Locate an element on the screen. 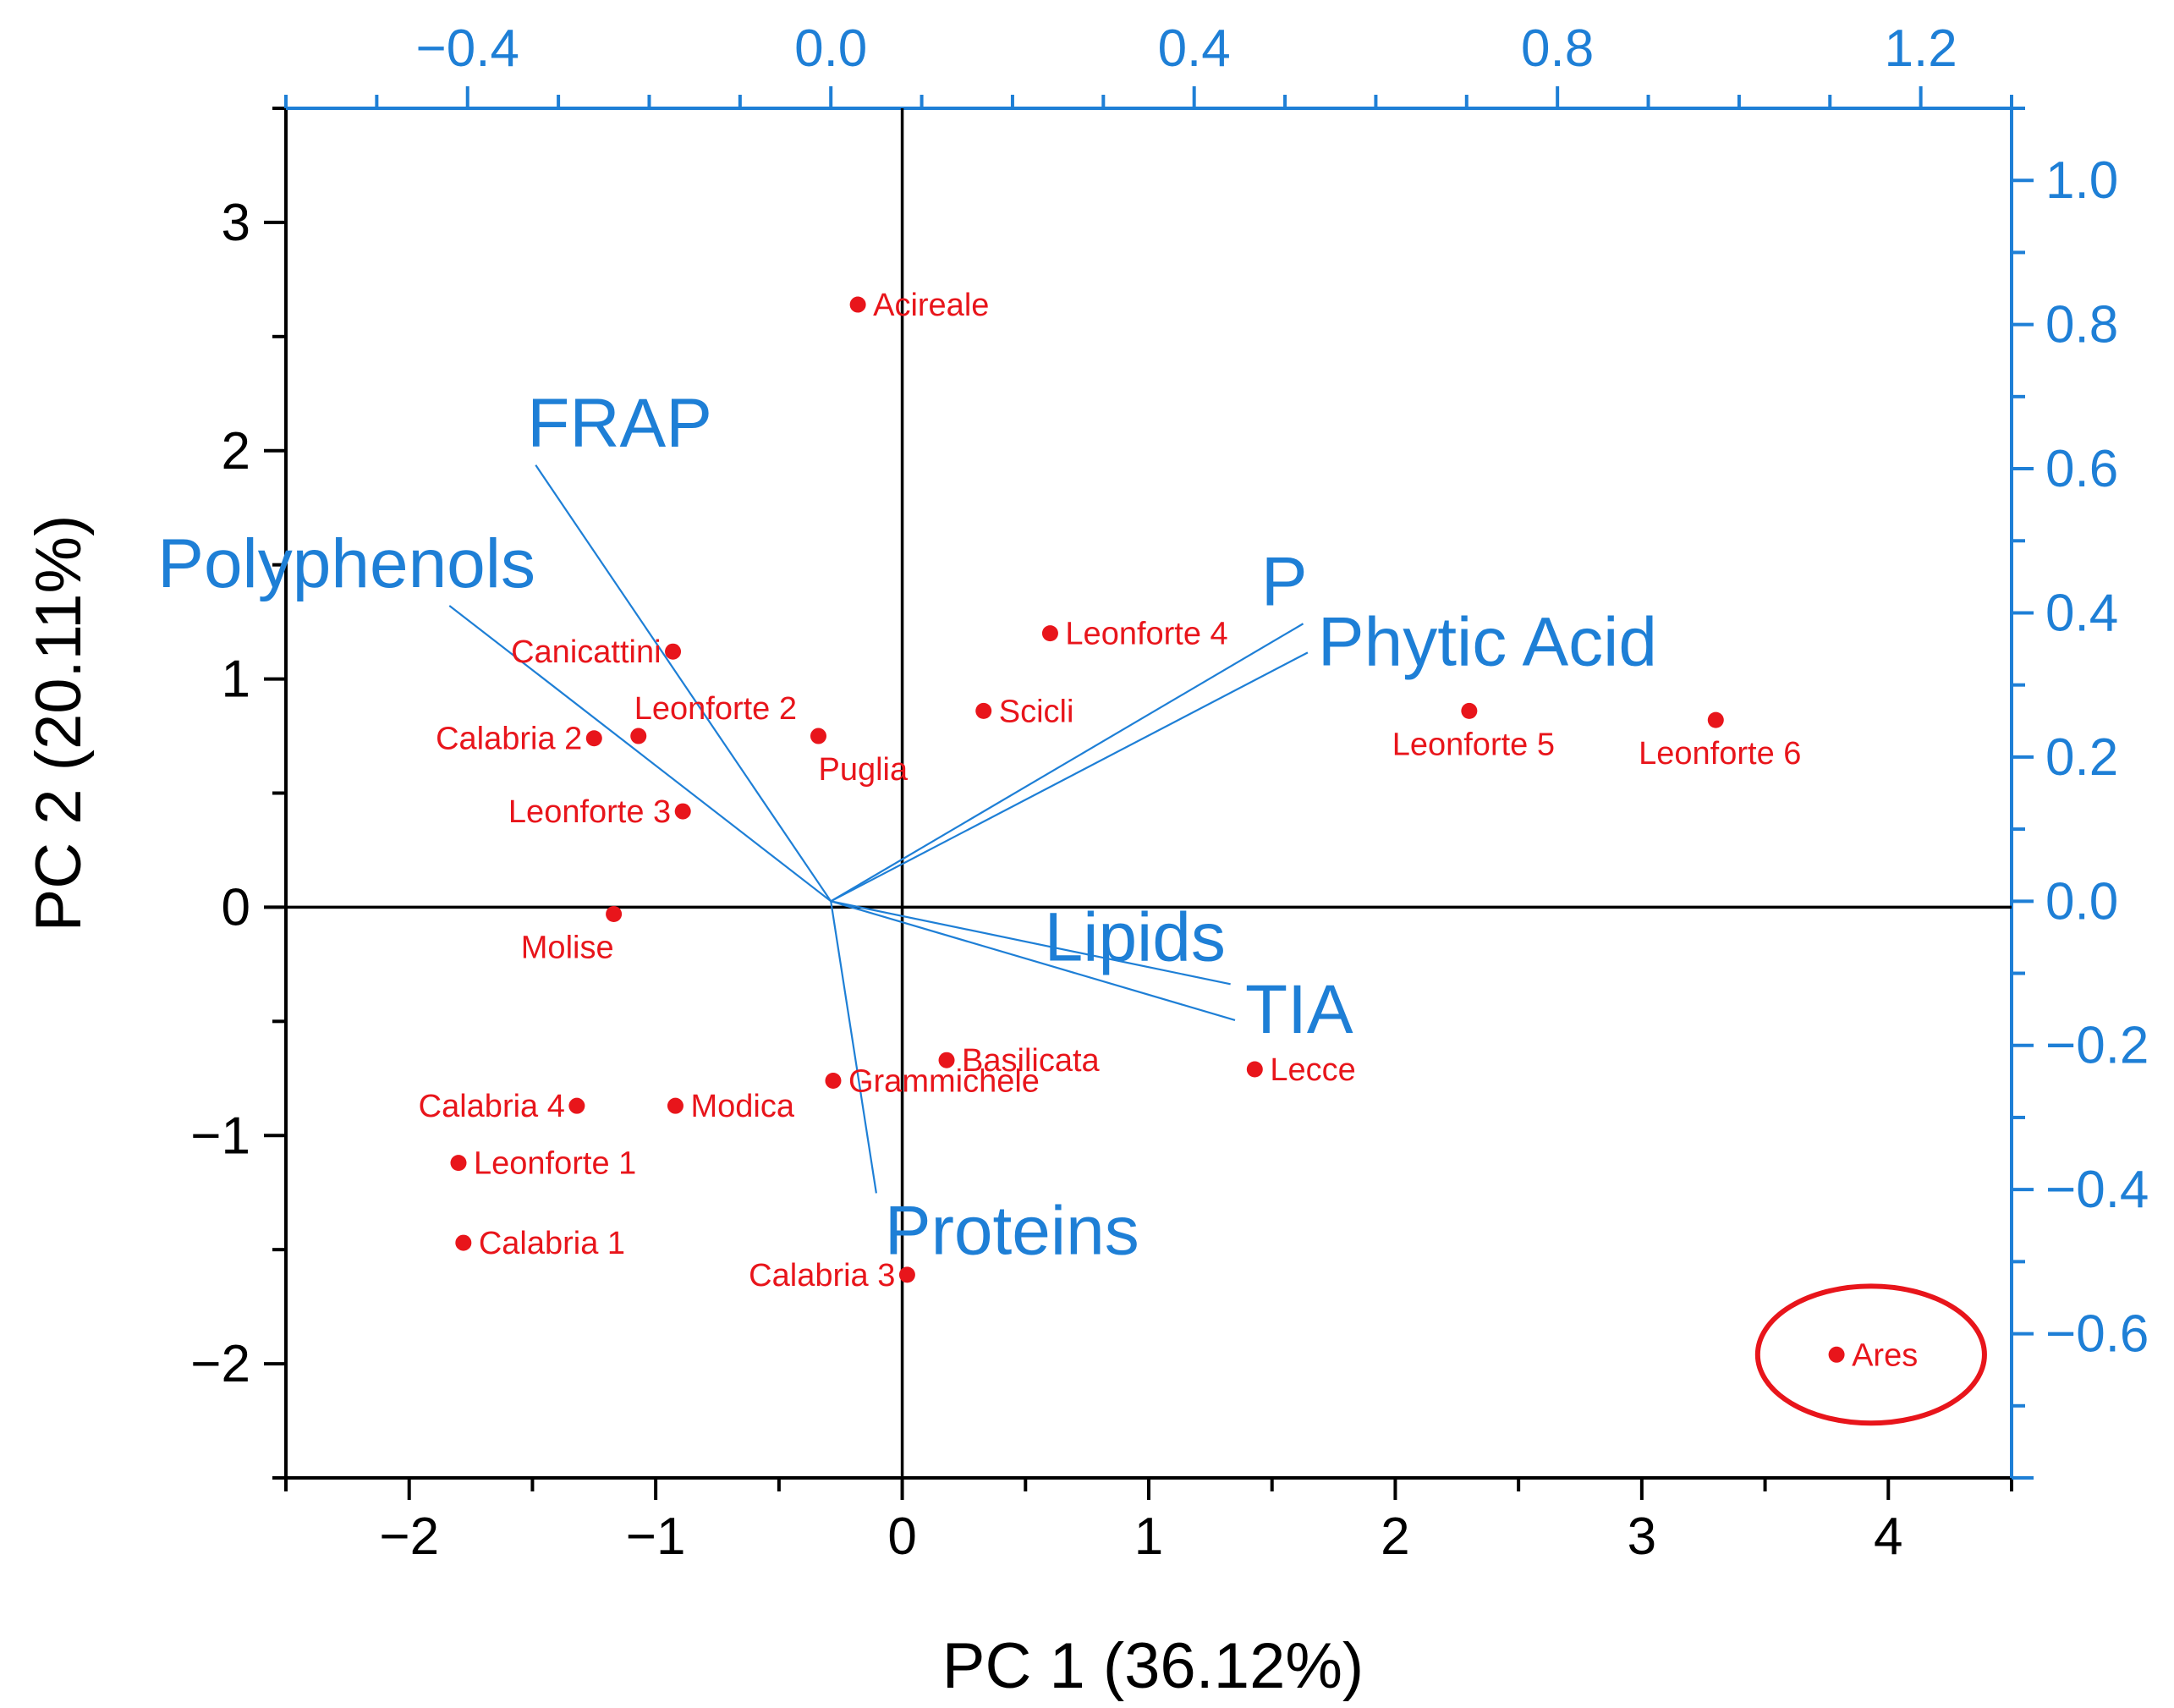  score-label: Ares is located at coordinates (1885, 1355).